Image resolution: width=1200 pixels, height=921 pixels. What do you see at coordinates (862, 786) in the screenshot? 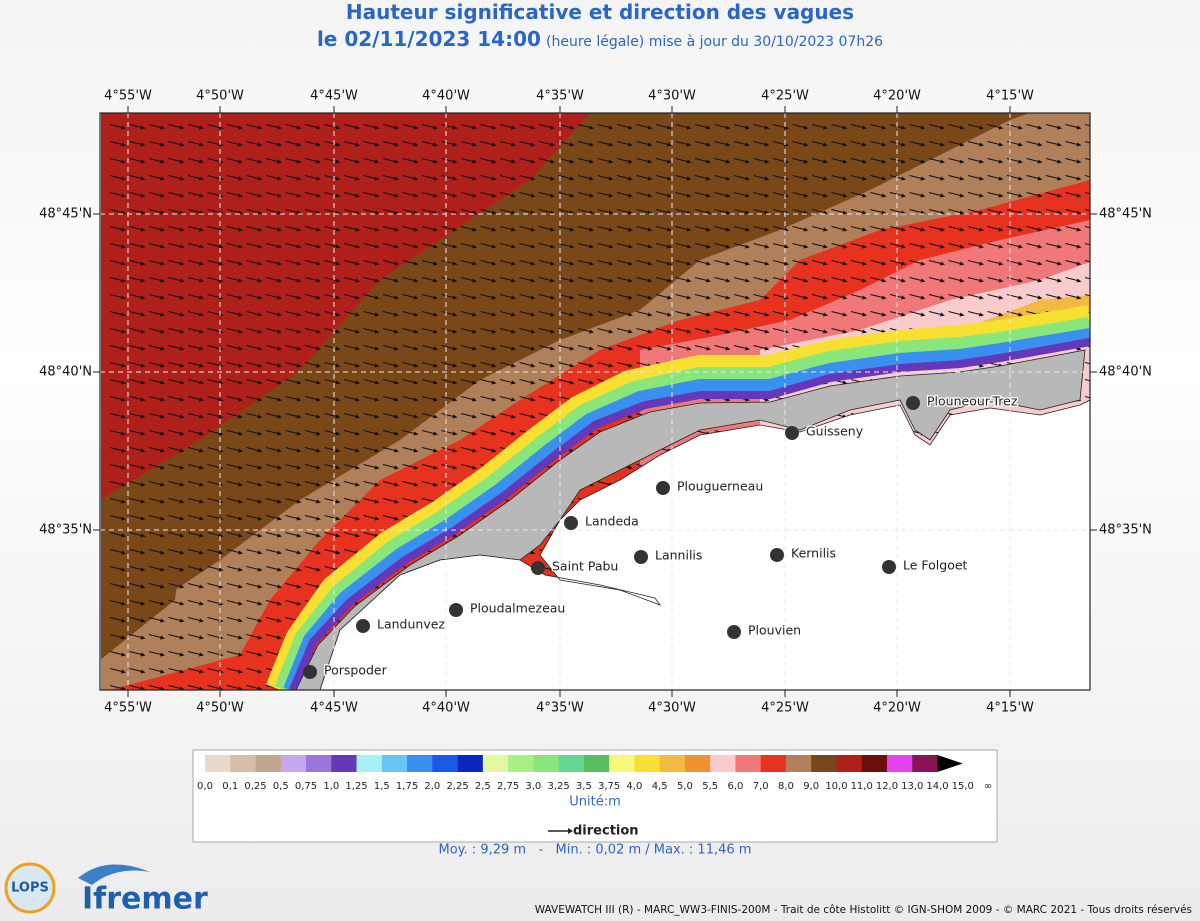
I see `colorbar-label: 11,0` at bounding box center [862, 786].